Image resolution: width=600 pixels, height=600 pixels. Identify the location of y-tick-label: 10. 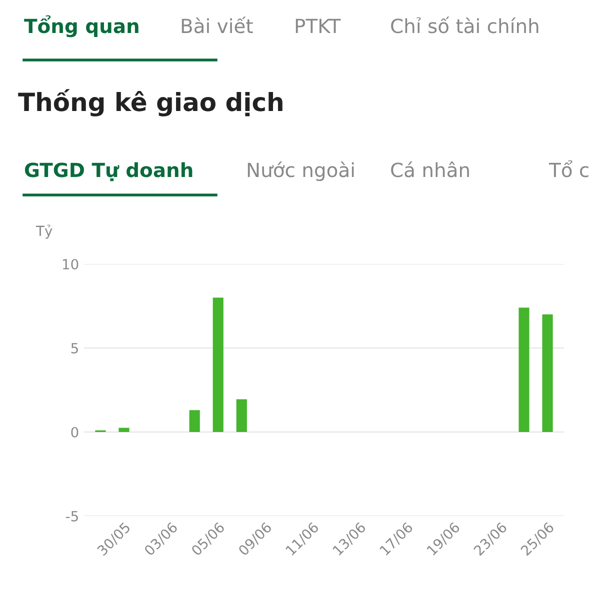
(70, 264).